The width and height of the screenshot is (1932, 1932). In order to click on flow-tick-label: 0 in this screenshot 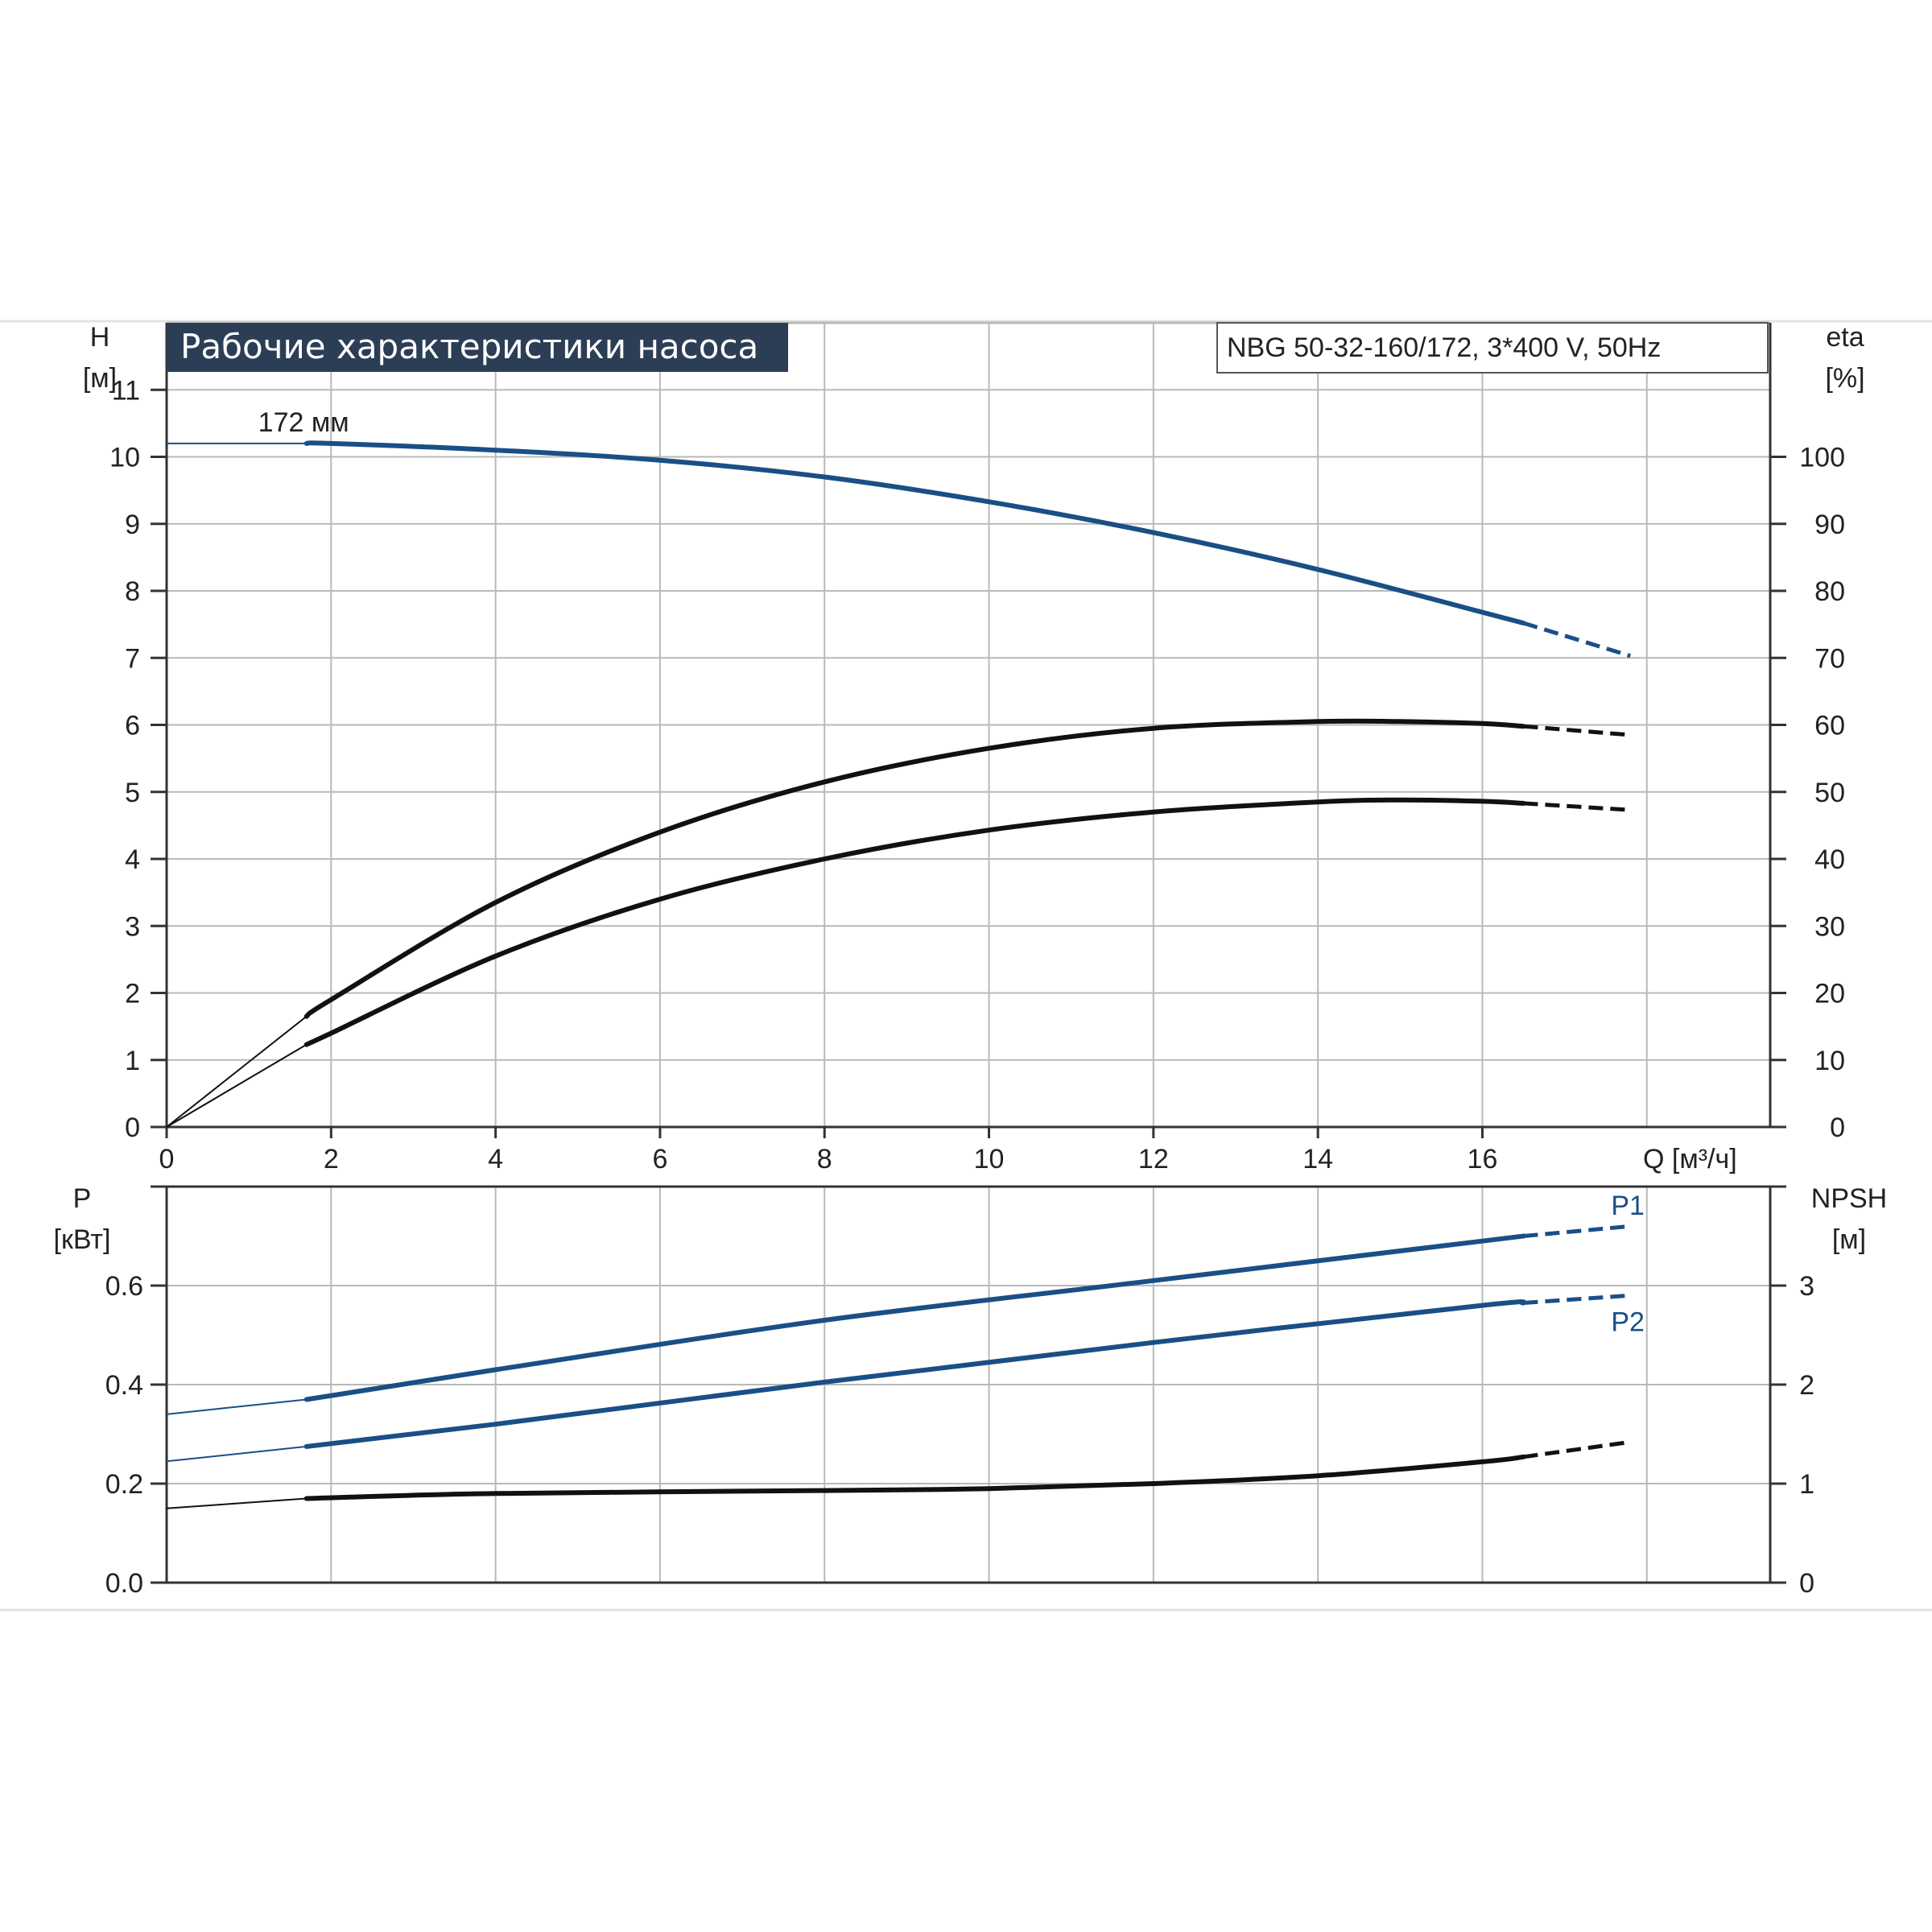, I will do `click(167, 1159)`.